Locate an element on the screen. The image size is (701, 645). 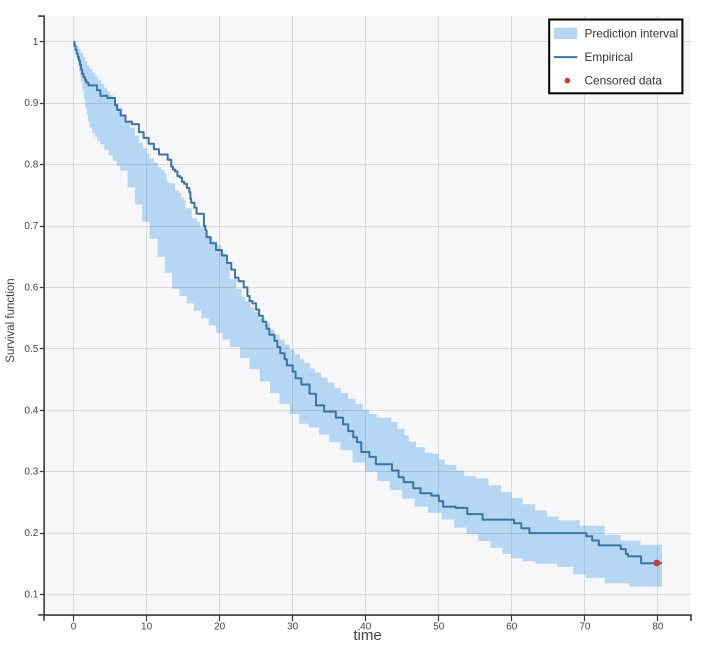
svg-text: 0.3 is located at coordinates (31, 472).